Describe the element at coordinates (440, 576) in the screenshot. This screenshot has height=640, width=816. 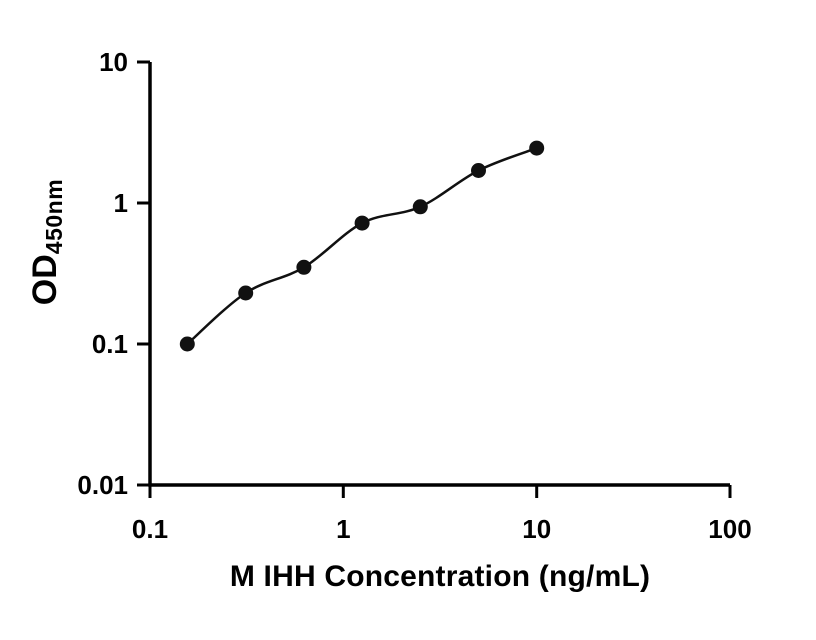
I see `x-axis-title: M IHH Concentration (ng/mL)` at that location.